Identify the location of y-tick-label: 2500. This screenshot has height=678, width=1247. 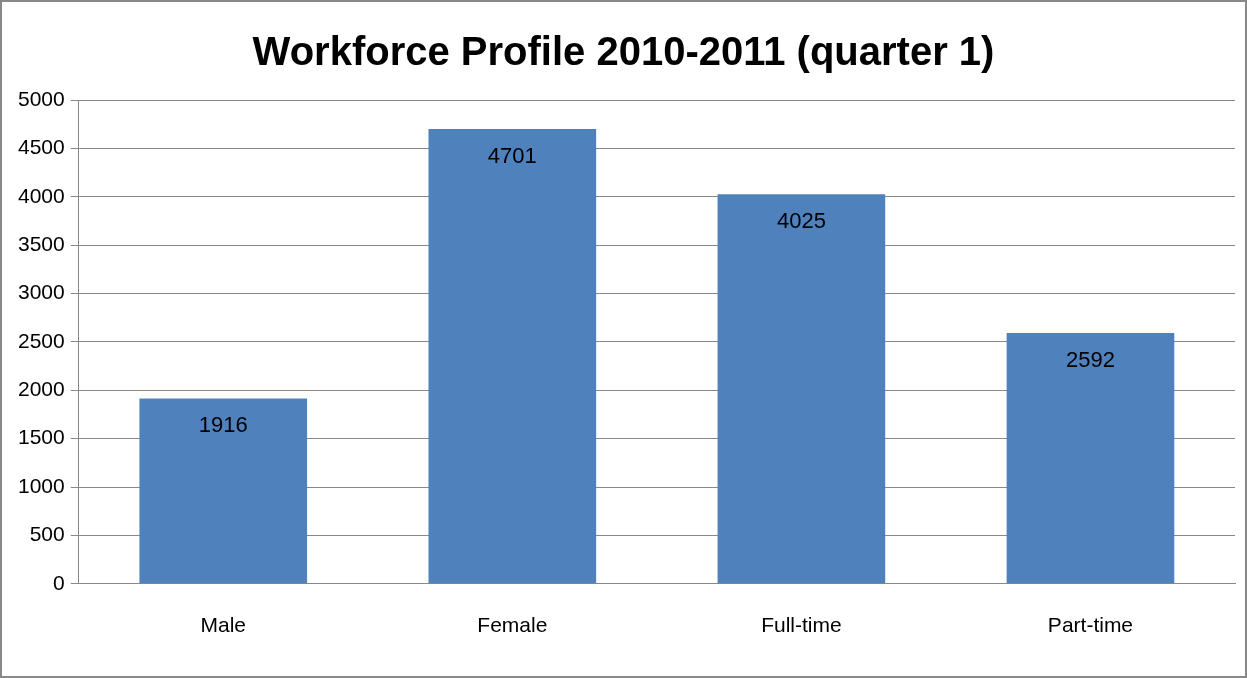
(41, 340).